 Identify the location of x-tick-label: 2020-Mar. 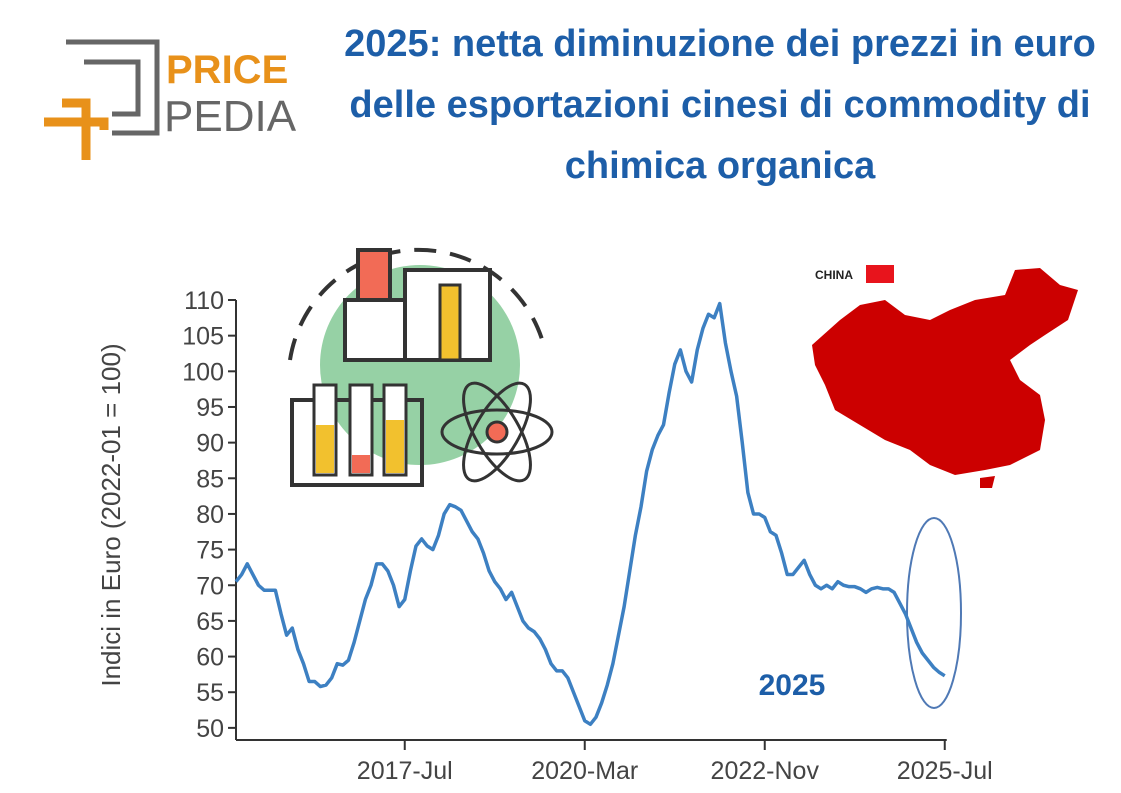
(584, 771).